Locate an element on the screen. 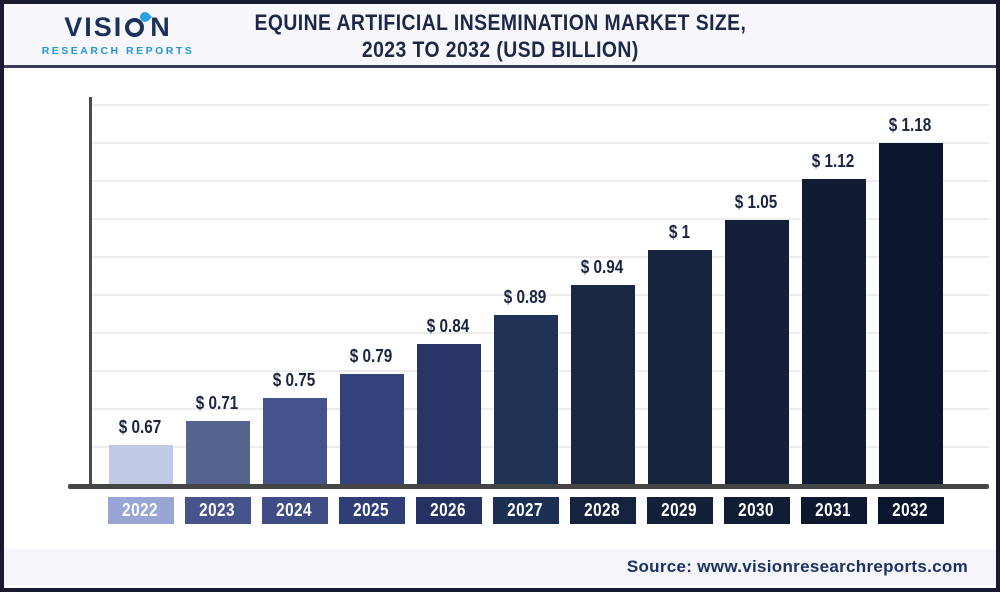 This screenshot has height=592, width=1000. bar-2030 is located at coordinates (756, 352).